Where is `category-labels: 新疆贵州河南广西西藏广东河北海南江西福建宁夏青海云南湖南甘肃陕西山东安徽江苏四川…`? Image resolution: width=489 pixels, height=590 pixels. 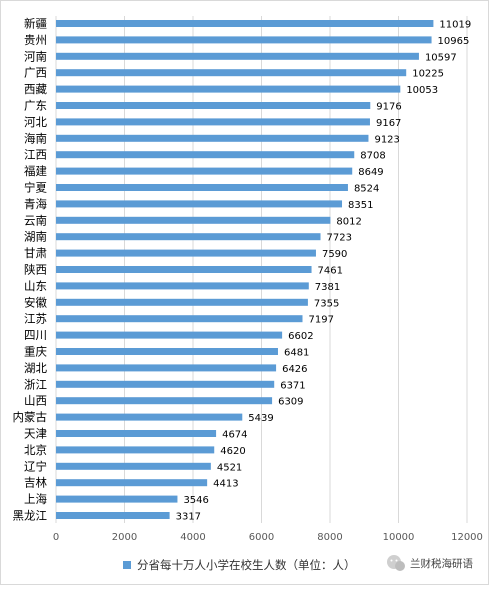
category-labels: 新疆贵州河南广西西藏广东河北海南江西福建宁夏青海云南湖南甘肃陕西山东安徽江苏四川… is located at coordinates (30, 270).